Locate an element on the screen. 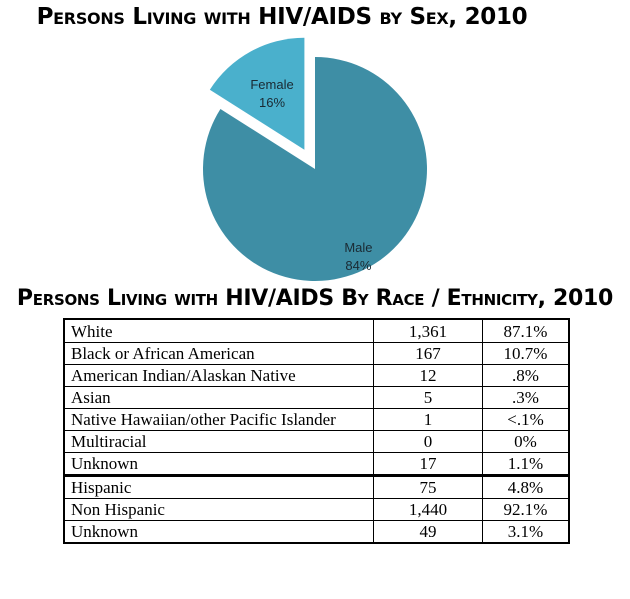 This screenshot has height=599, width=630. table-row: Unknown 49 3.1% is located at coordinates (316, 532).